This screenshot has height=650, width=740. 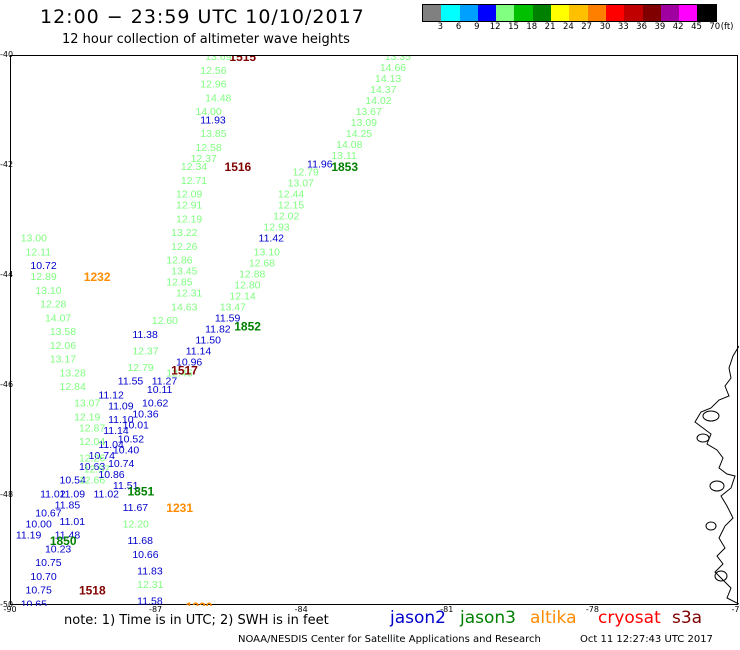 I want to click on coastline, so click(x=716, y=475).